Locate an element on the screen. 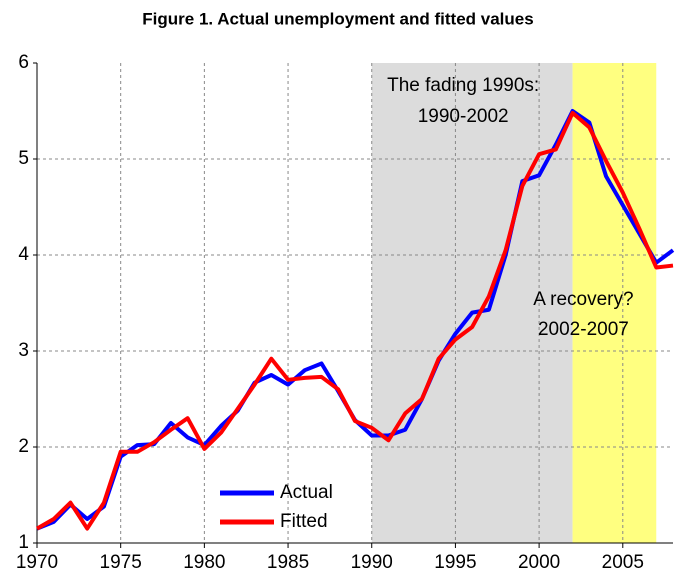  x-tick-label: 2005 is located at coordinates (623, 562).